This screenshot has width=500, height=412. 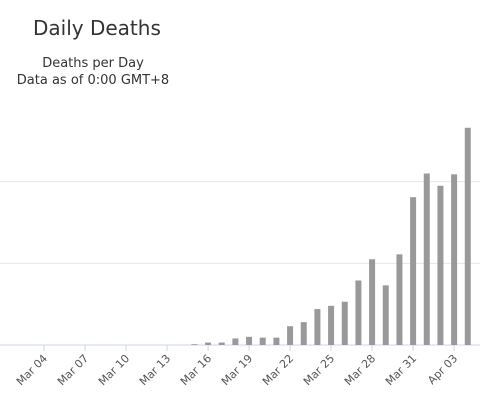 What do you see at coordinates (73, 370) in the screenshot?
I see `x-tick-label: Mar 07` at bounding box center [73, 370].